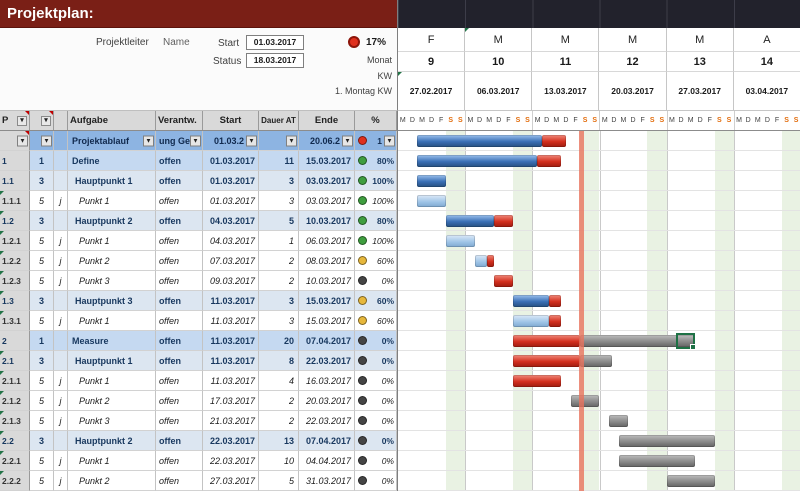 Image resolution: width=800 pixels, height=491 pixels. Describe the element at coordinates (15, 161) in the screenshot. I see `cell-id: 1` at that location.